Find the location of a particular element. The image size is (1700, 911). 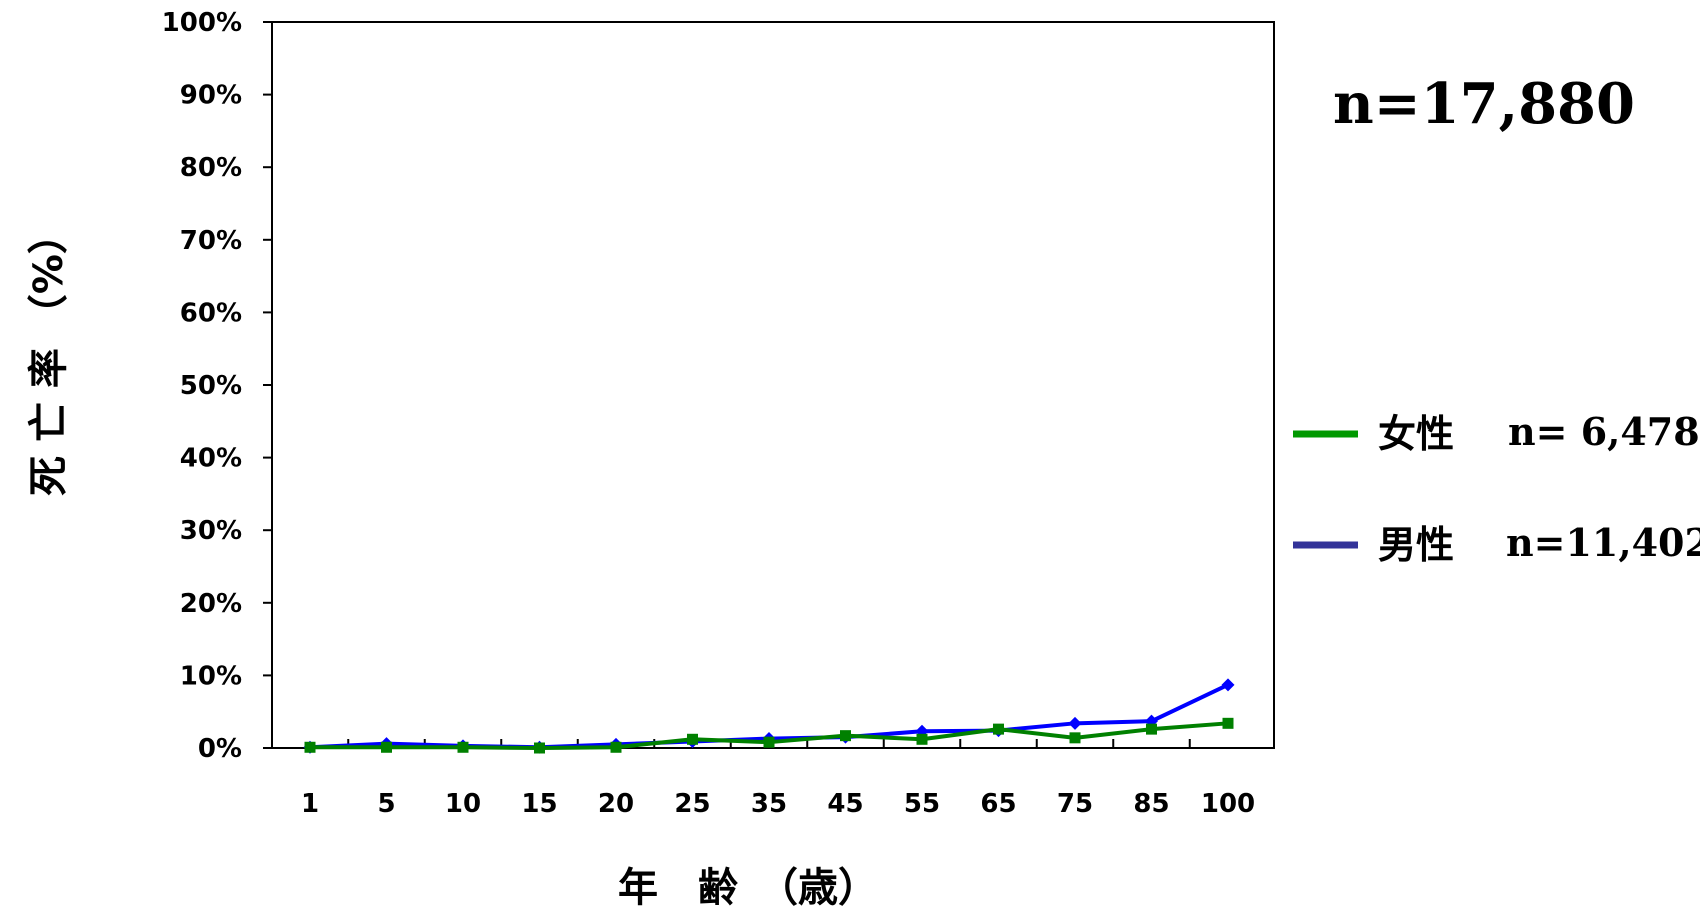

total-n-label: n=17,880 is located at coordinates (1484, 104).